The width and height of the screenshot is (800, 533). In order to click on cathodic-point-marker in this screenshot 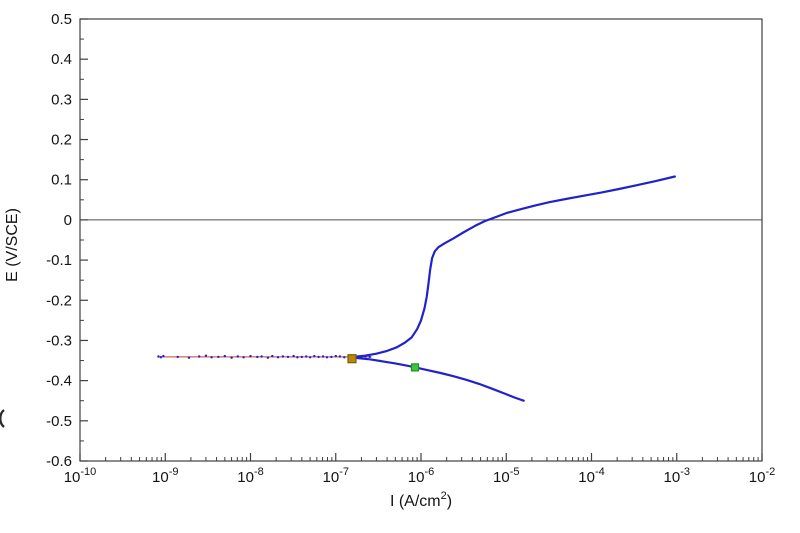, I will do `click(415, 367)`.